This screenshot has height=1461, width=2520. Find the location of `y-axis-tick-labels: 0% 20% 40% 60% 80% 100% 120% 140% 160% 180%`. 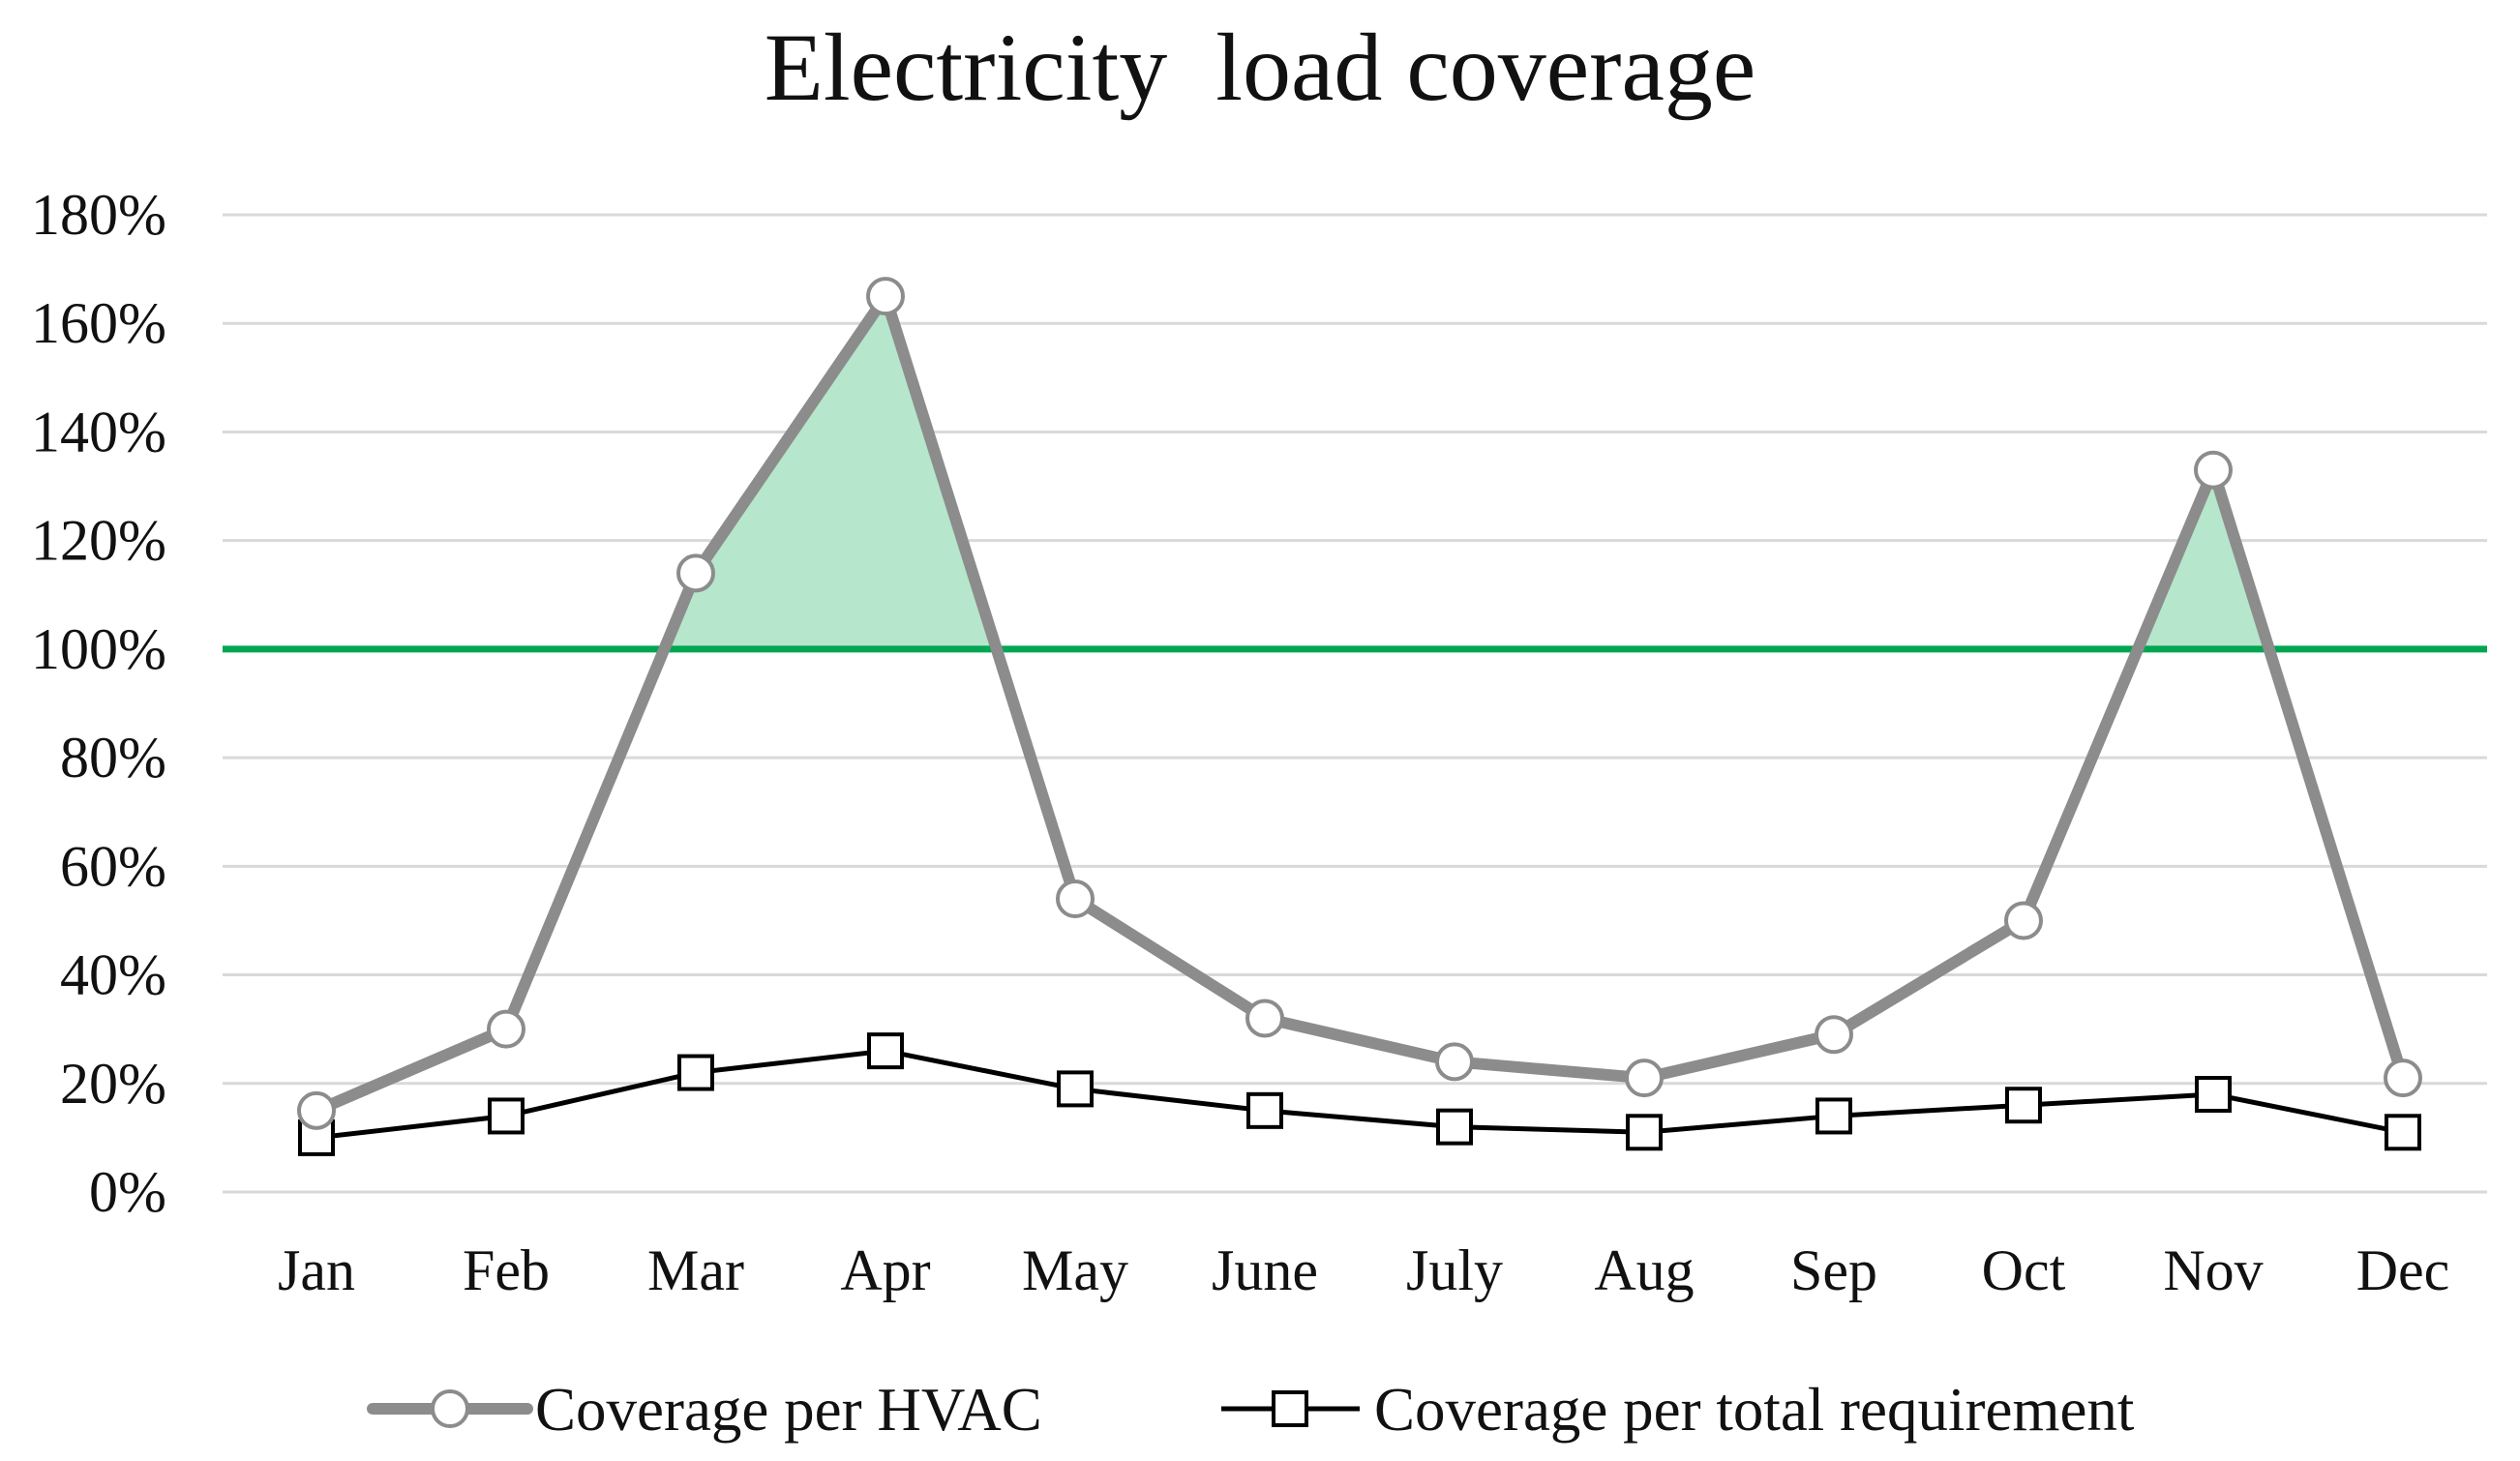

y-axis-tick-labels: 0% 20% 40% 60% 80% 100% 120% 140% 160% 180% is located at coordinates (99, 703).